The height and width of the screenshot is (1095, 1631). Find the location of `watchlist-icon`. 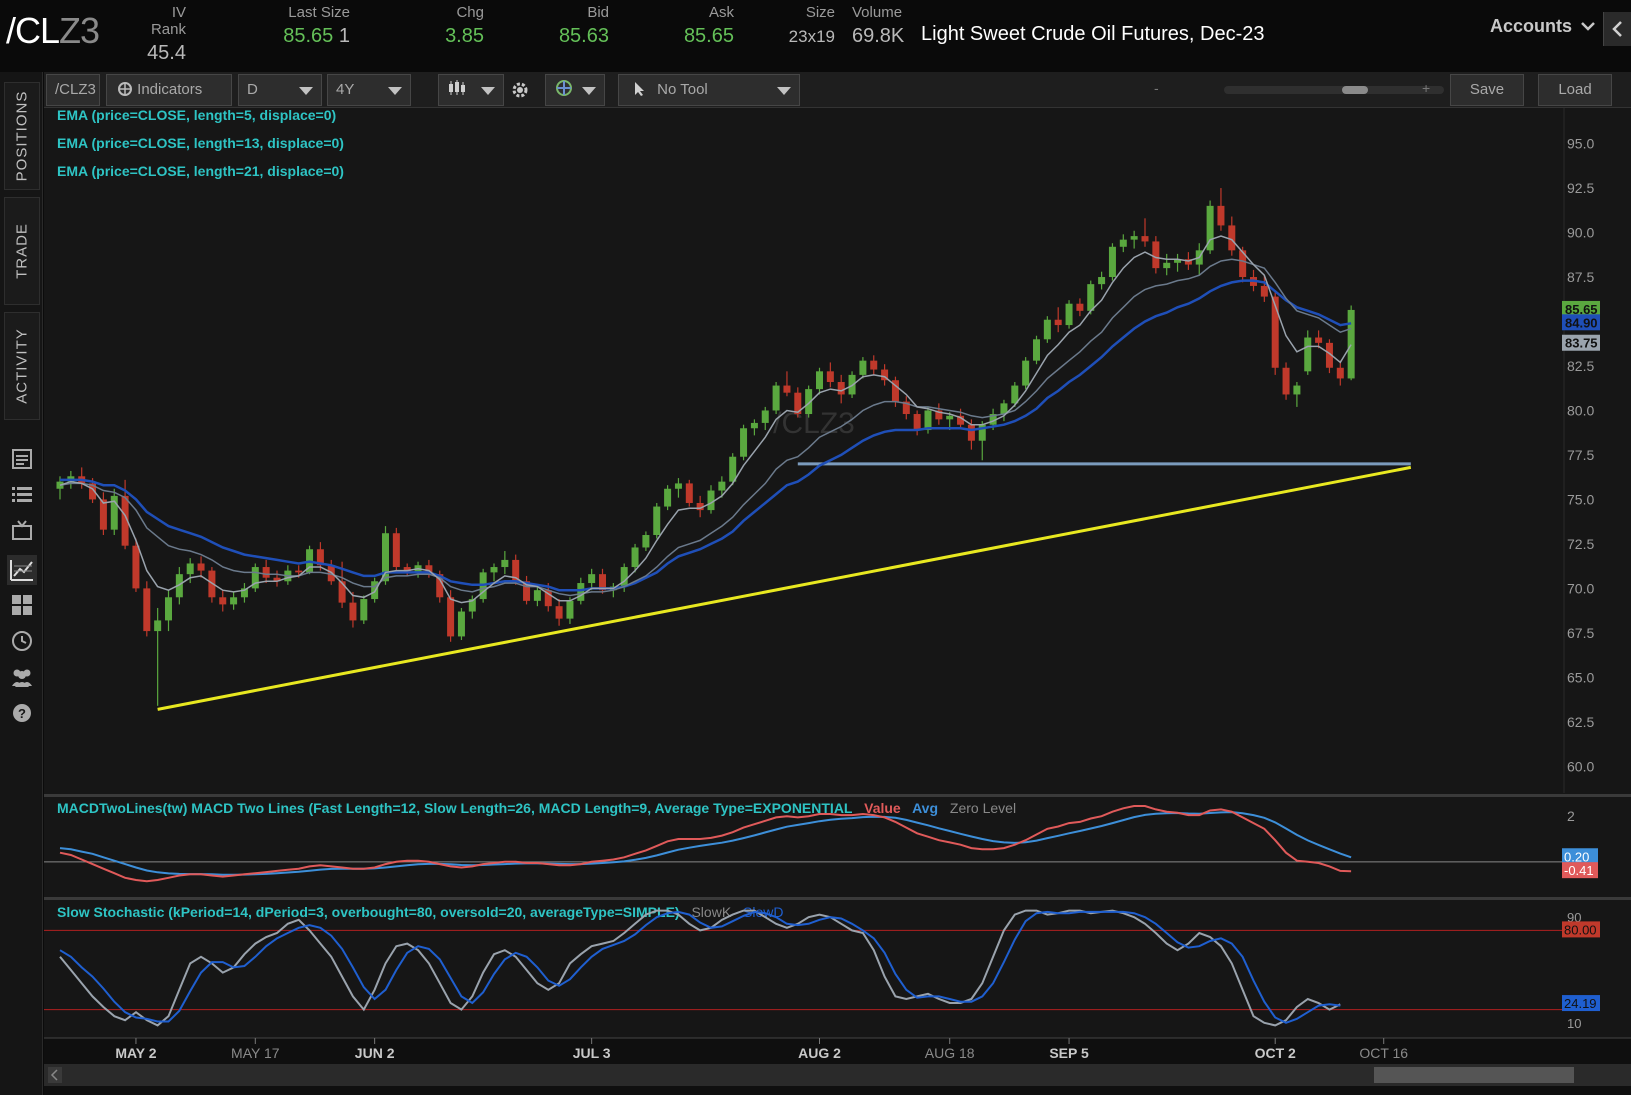

watchlist-icon is located at coordinates (22, 495).